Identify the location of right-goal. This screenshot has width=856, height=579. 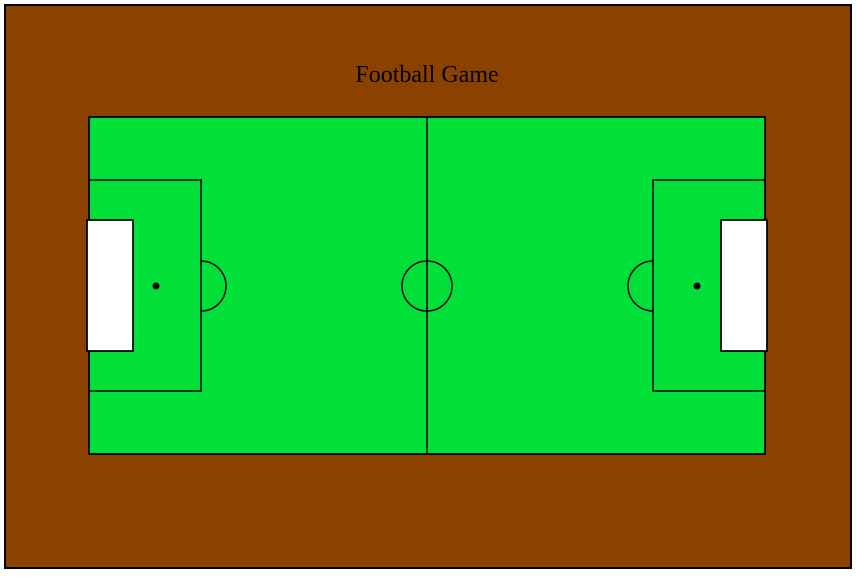
(744, 285).